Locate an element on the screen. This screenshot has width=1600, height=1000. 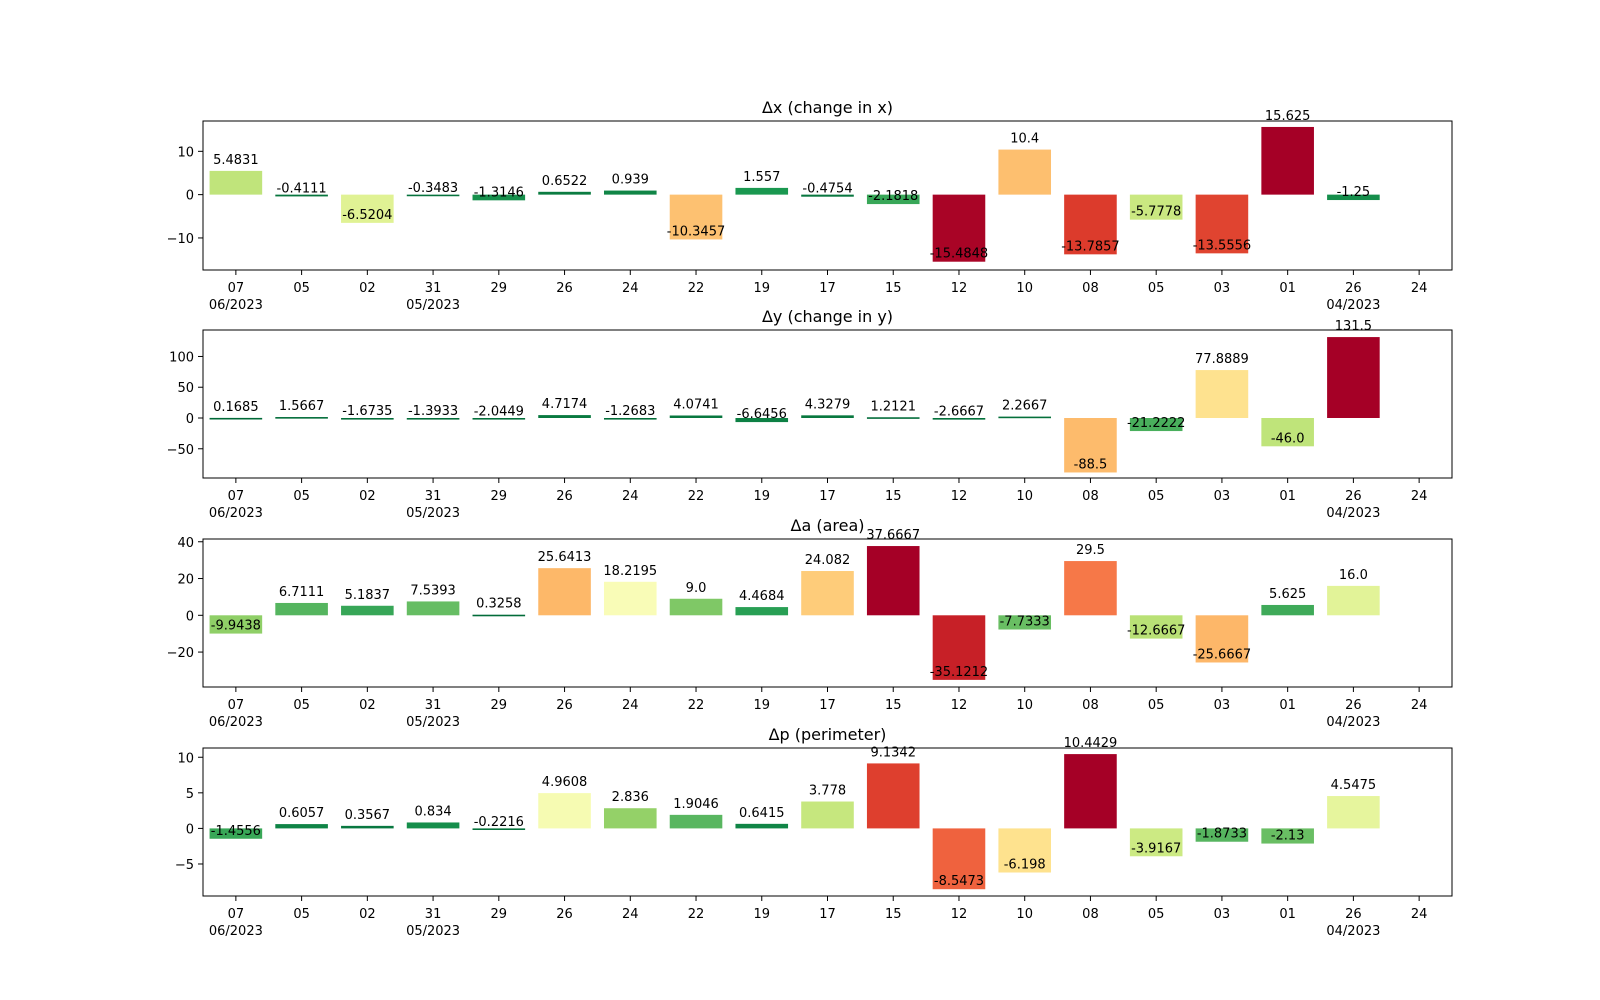
data-label: 10.4429 is located at coordinates (1091, 743).